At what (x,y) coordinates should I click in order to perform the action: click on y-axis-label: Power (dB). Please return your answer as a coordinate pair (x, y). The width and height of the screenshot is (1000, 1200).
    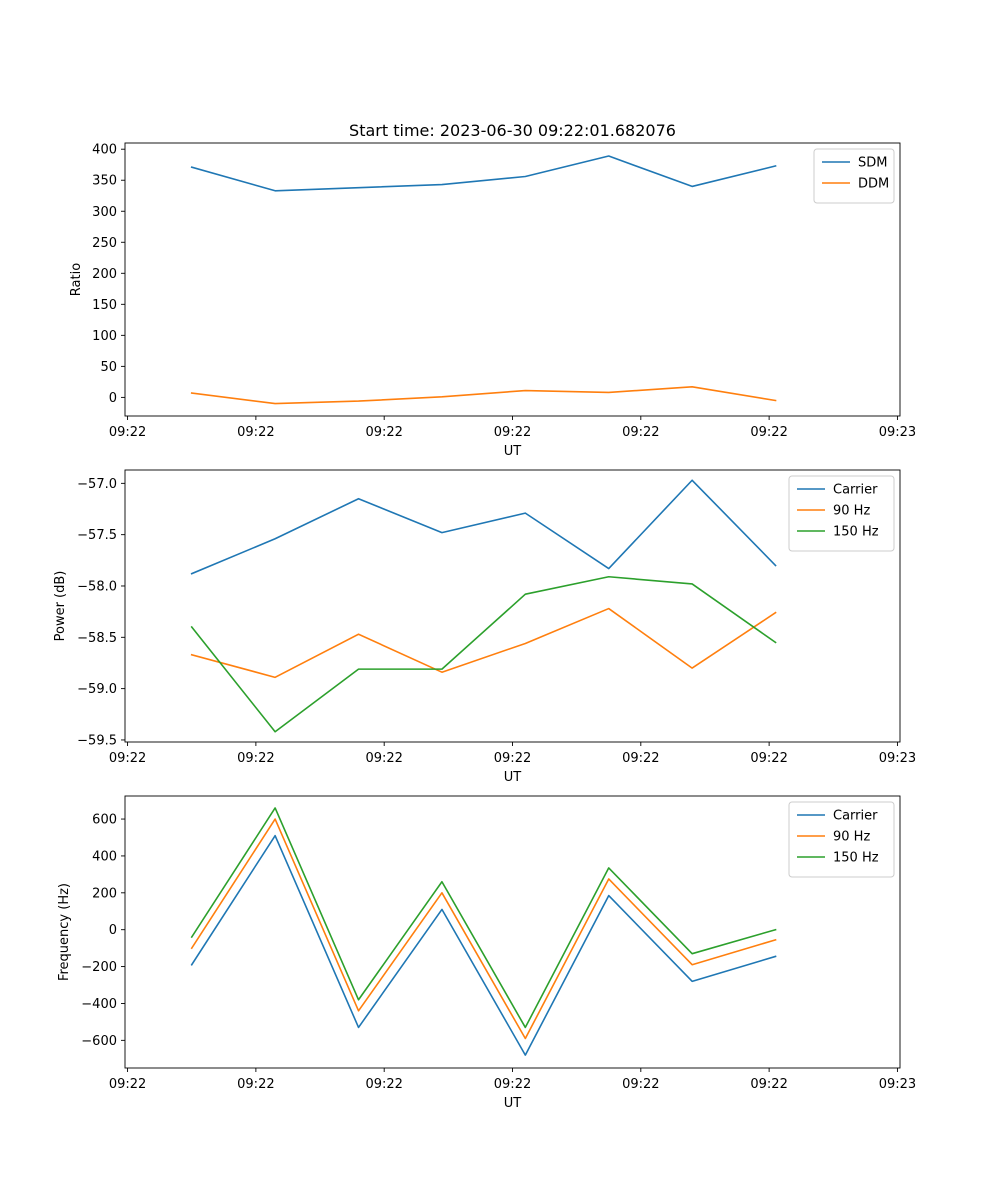
    Looking at the image, I should click on (60, 606).